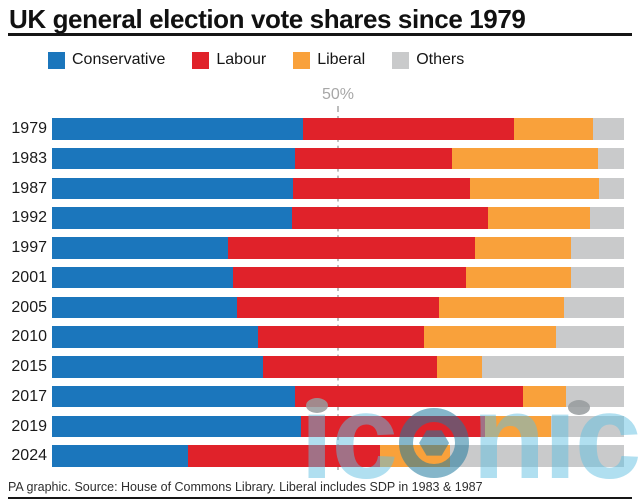 The height and width of the screenshot is (500, 640). What do you see at coordinates (440, 59) in the screenshot?
I see `legend-label: Others` at bounding box center [440, 59].